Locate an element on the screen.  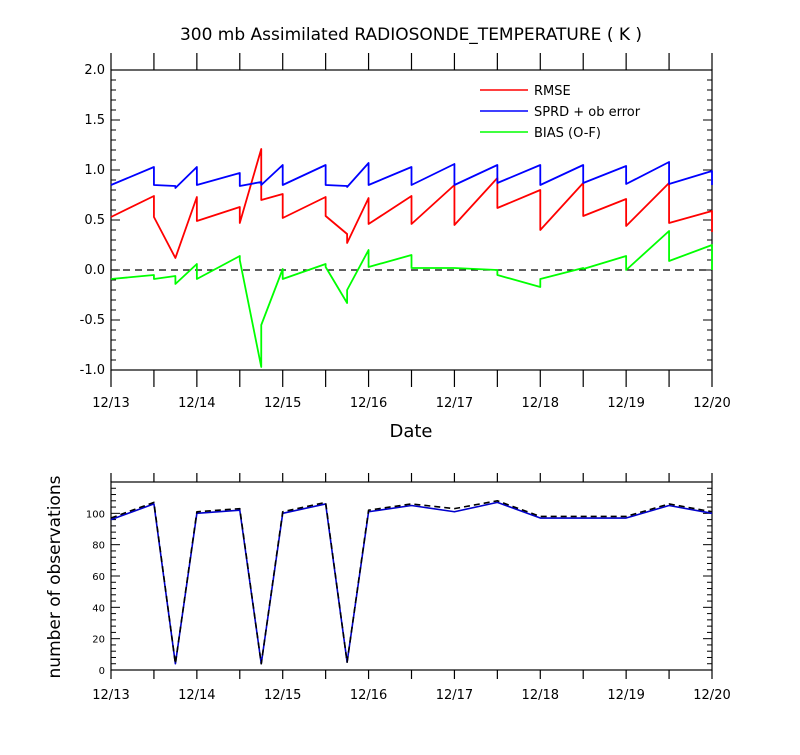
top-chart-ytick-label-0: -1.0 is located at coordinates (92, 370).